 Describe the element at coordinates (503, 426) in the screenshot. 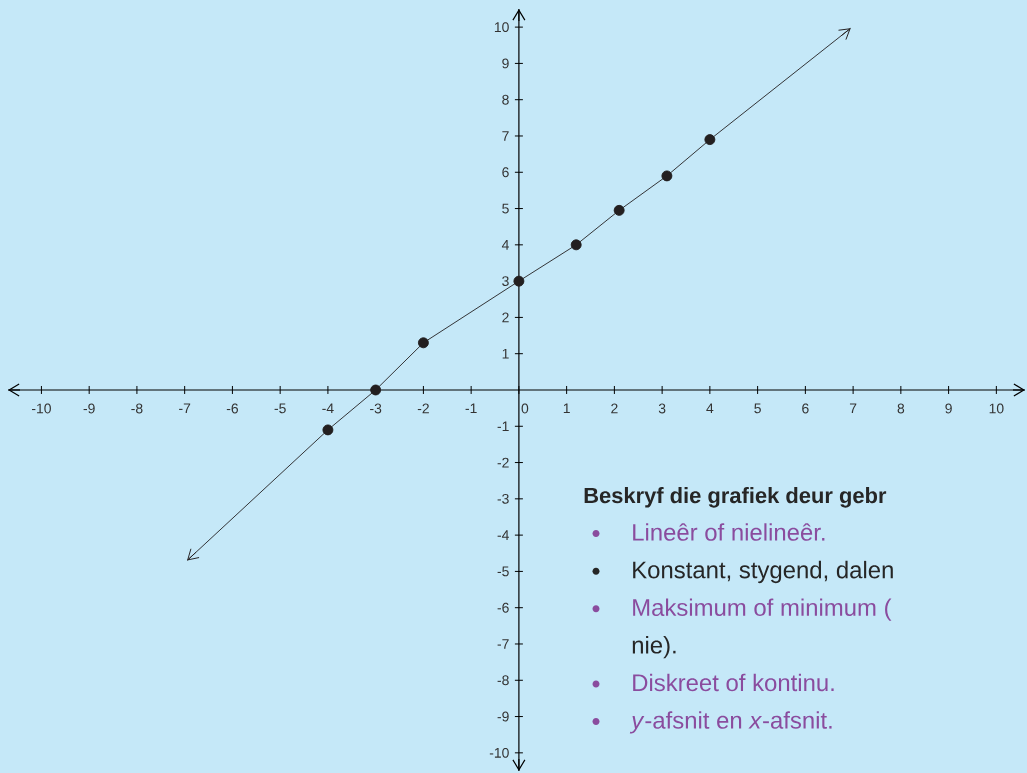

I see `y-tick-label: -1` at that location.